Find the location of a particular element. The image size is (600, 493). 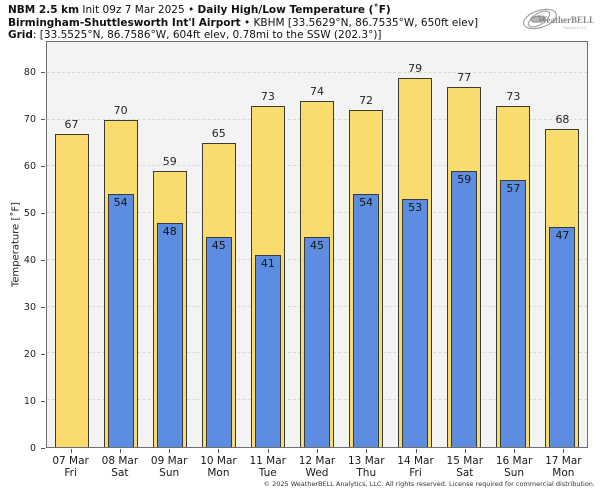

low-bar-with-label: 53 is located at coordinates (415, 323).